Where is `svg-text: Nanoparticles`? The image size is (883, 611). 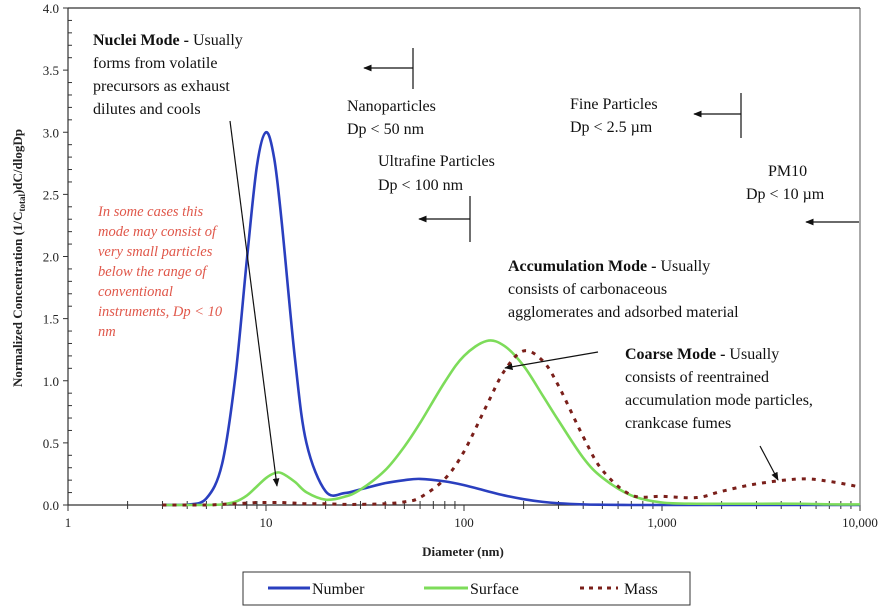
svg-text: Nanoparticles is located at coordinates (391, 106).